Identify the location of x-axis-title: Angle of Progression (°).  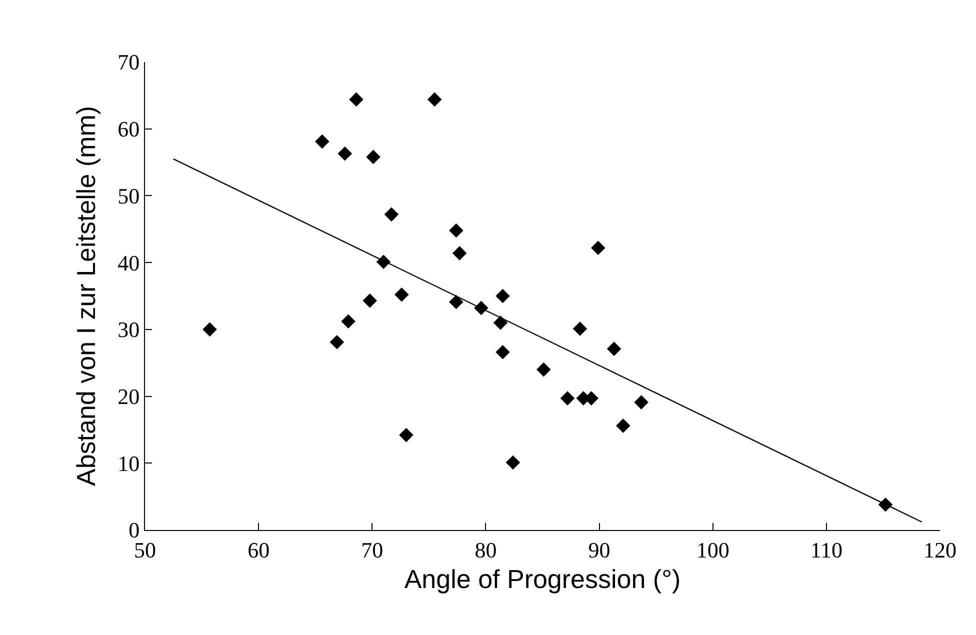
(542, 579).